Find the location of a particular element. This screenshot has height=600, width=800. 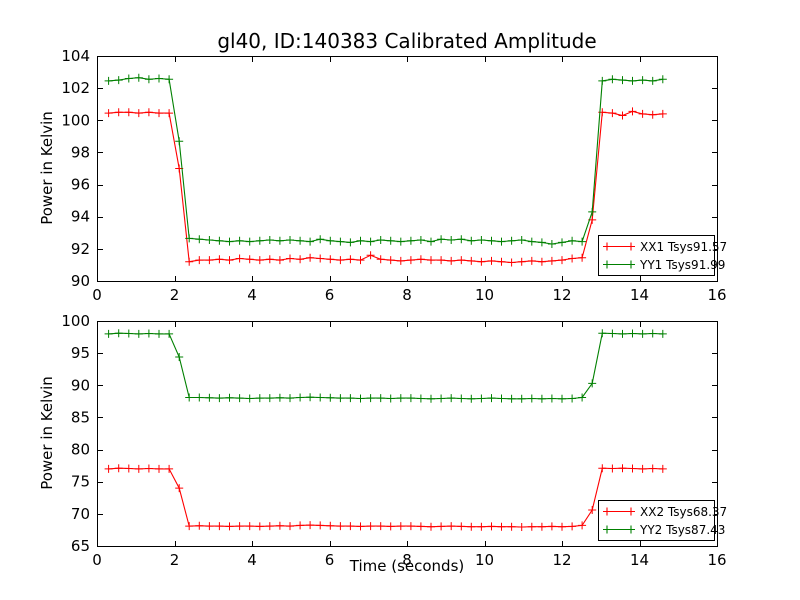

series-line-YY2 is located at coordinates (385, 366).